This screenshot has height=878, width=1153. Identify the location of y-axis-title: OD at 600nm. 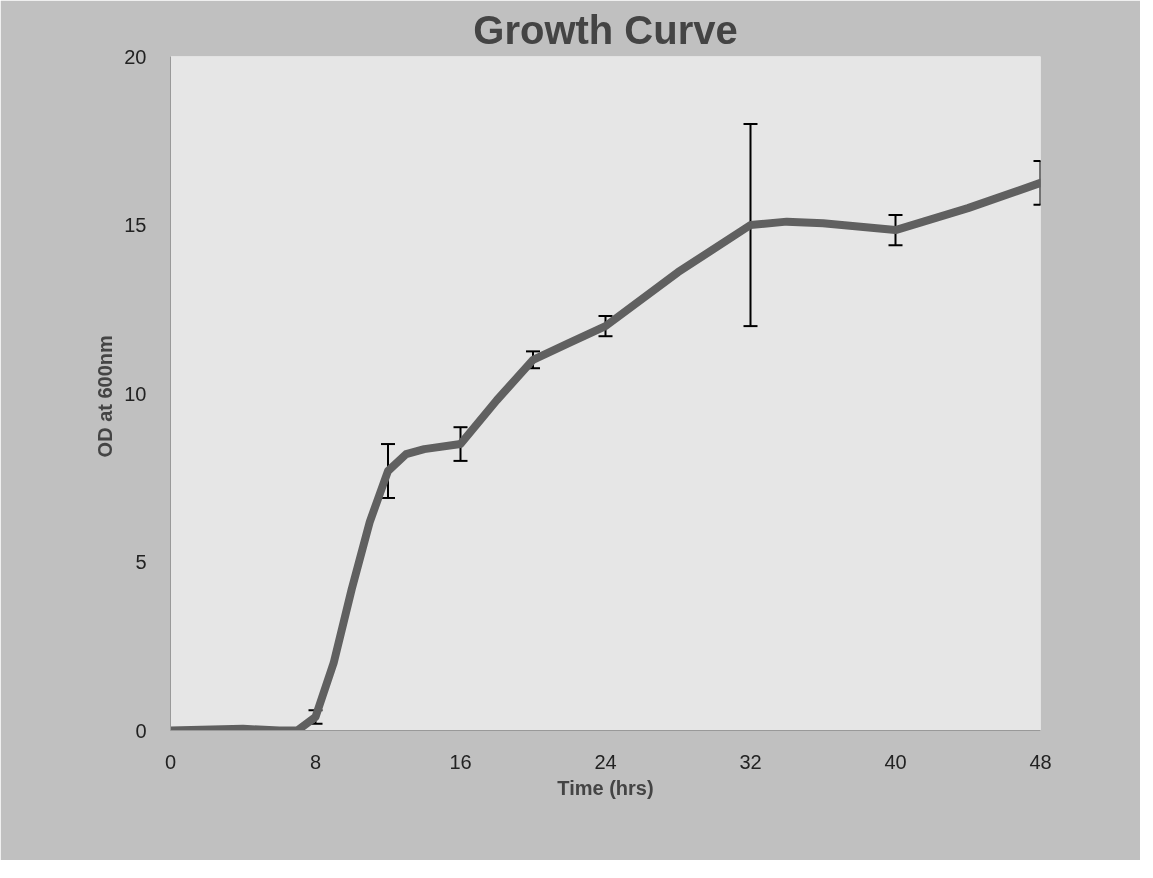
(105, 396).